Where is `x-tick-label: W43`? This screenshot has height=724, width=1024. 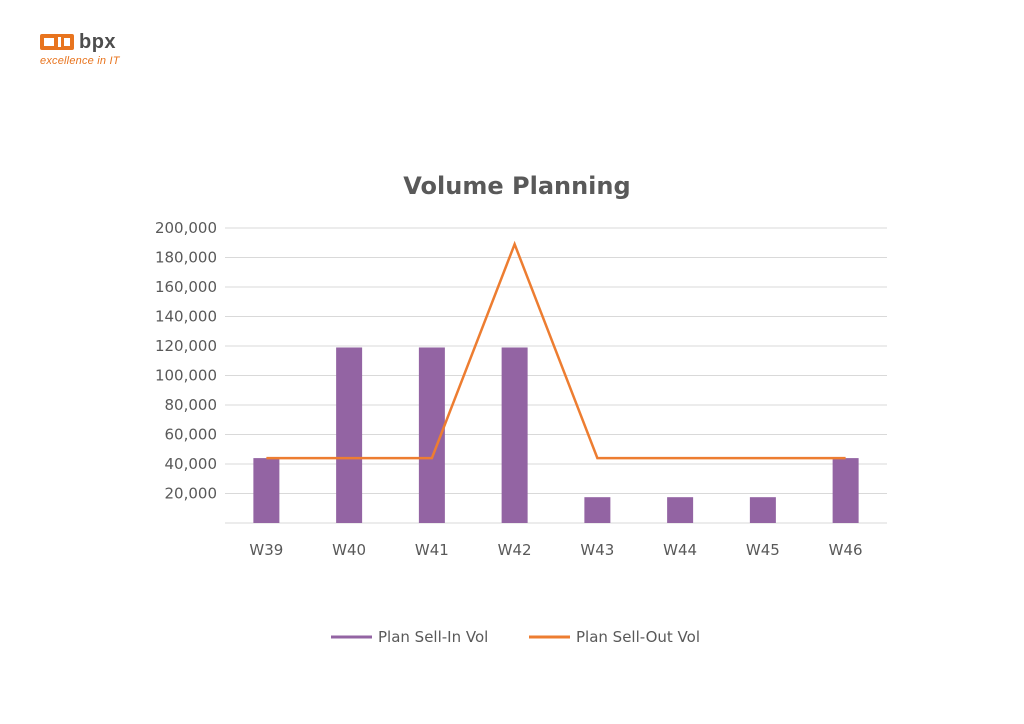
x-tick-label: W43 is located at coordinates (597, 550).